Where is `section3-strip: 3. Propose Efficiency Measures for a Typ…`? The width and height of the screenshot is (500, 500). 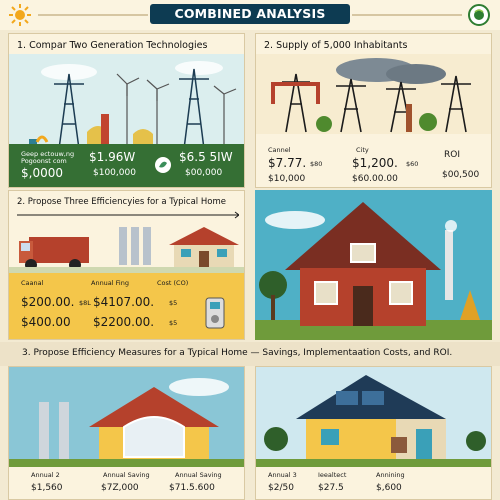
section3-strip: 3. Propose Efficiency Measures for a Typ… is located at coordinates (250, 354).